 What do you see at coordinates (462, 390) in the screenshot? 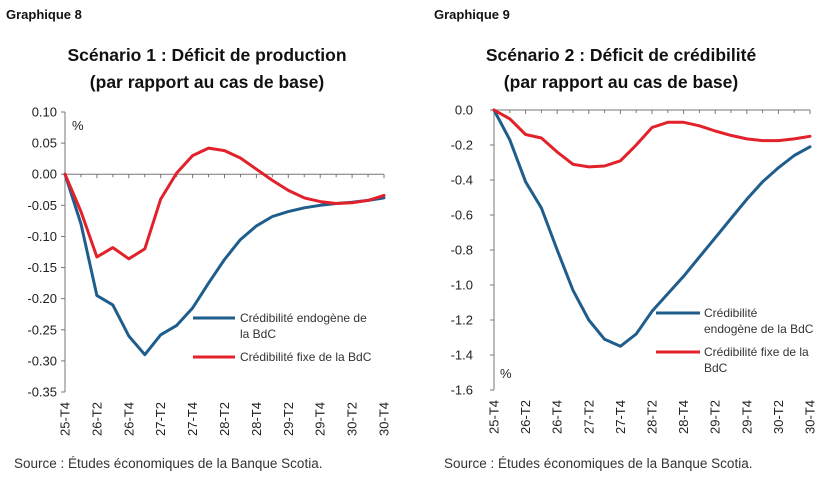
I see `y-tick-label: -1.6` at bounding box center [462, 390].